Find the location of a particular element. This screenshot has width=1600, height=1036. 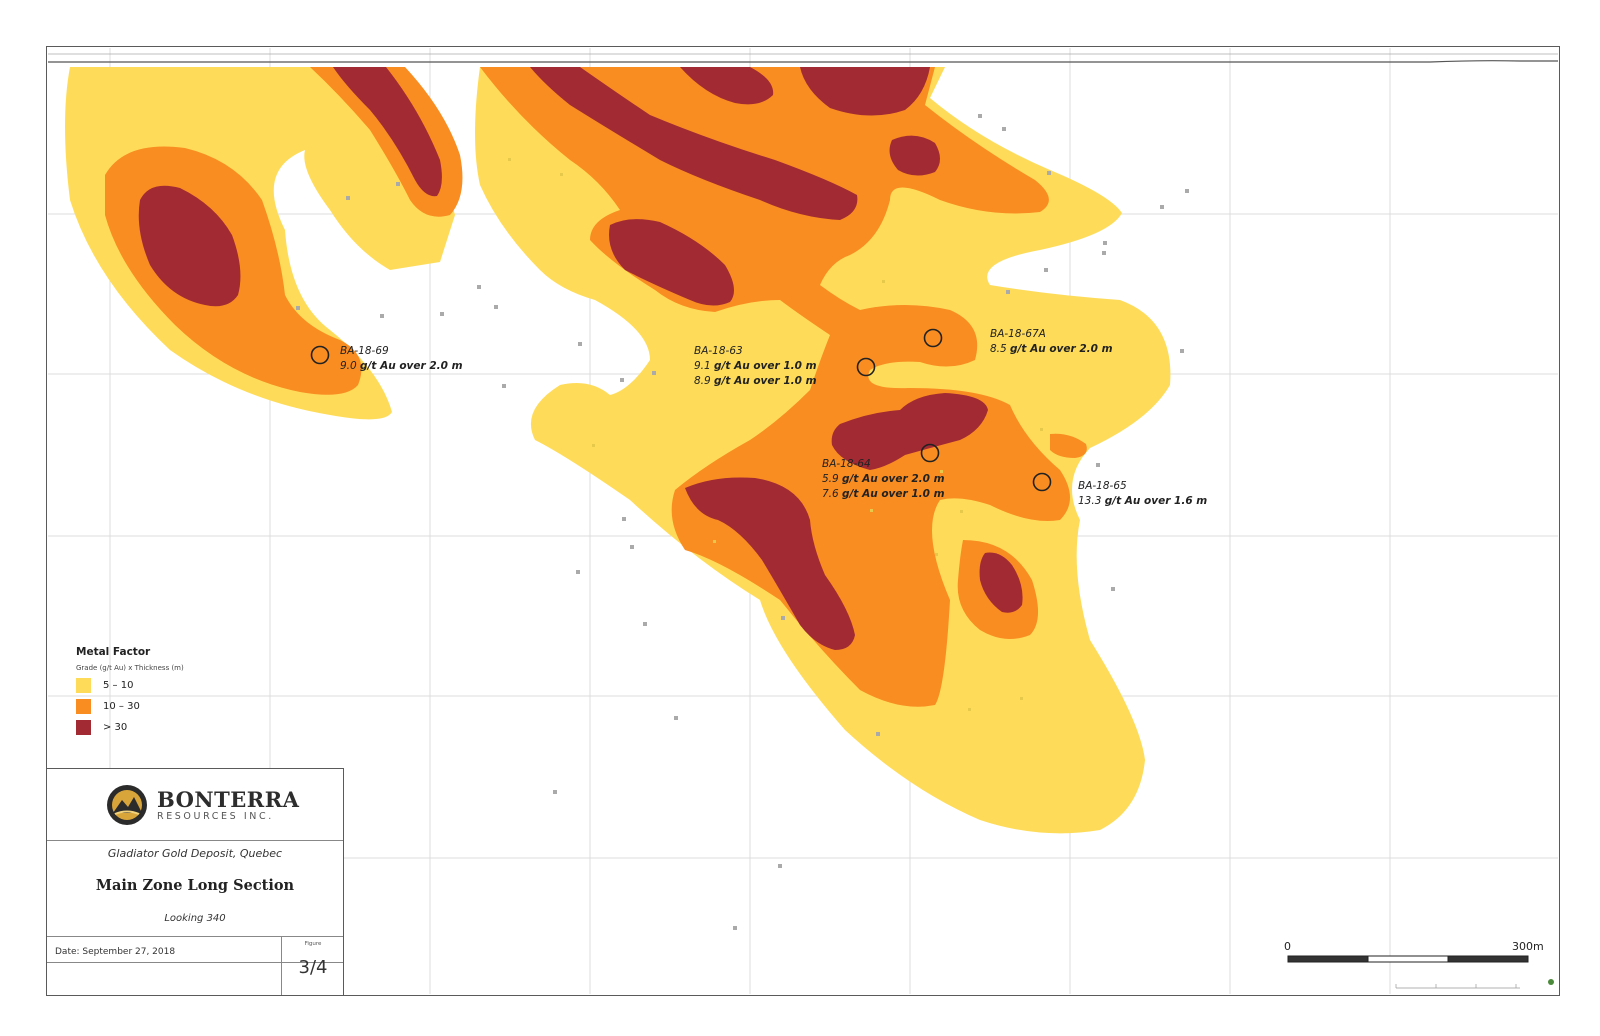

zone-high-west is located at coordinates (189, 246).